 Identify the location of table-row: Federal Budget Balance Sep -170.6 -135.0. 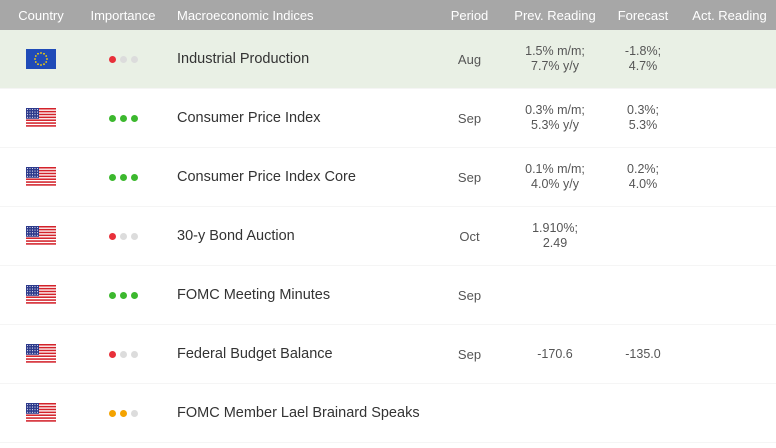
(388, 354).